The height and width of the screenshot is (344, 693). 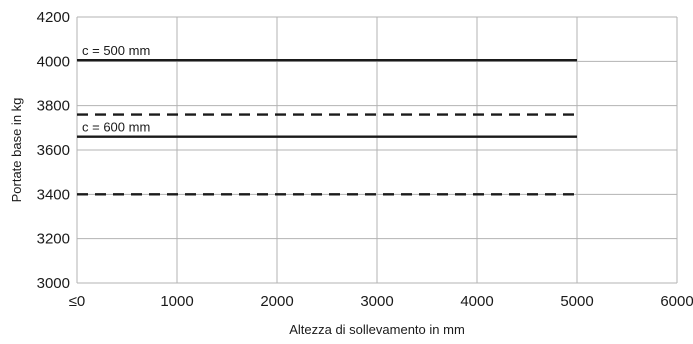 What do you see at coordinates (116, 88) in the screenshot?
I see `annotations: c = 500 mm c = 600 mm` at bounding box center [116, 88].